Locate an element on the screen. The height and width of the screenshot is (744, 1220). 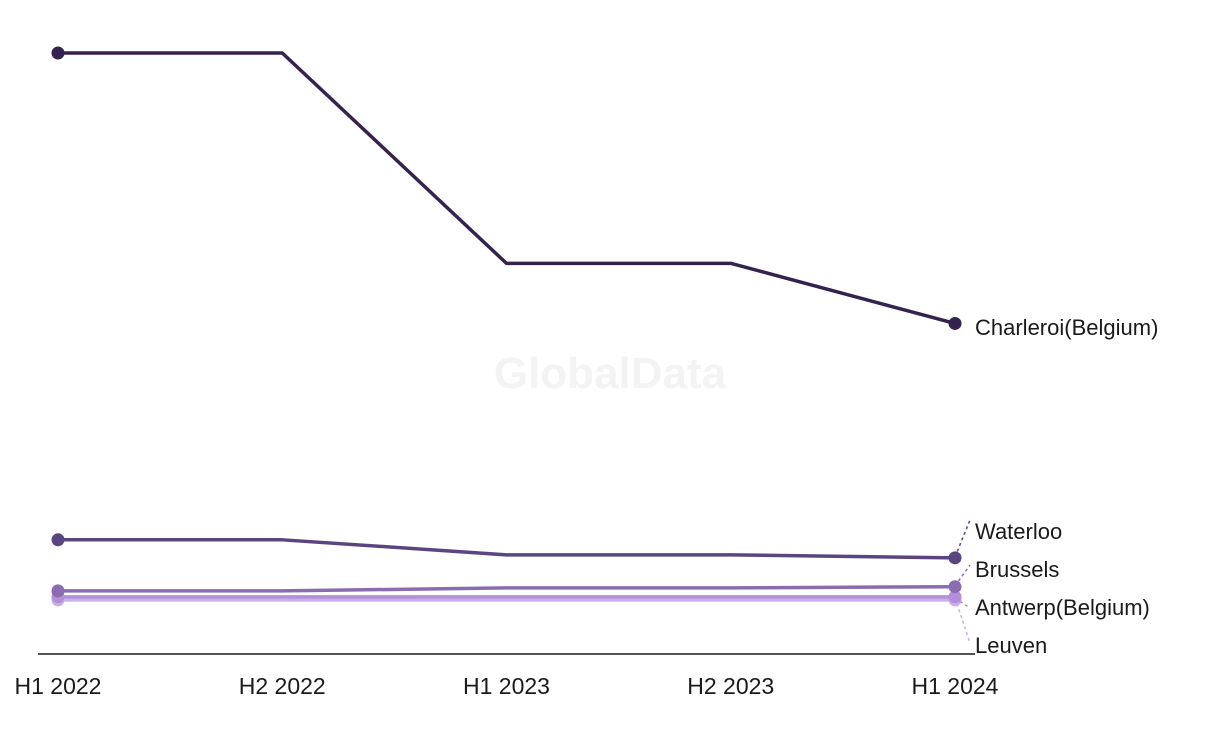
series-label: Brussels is located at coordinates (1017, 569).